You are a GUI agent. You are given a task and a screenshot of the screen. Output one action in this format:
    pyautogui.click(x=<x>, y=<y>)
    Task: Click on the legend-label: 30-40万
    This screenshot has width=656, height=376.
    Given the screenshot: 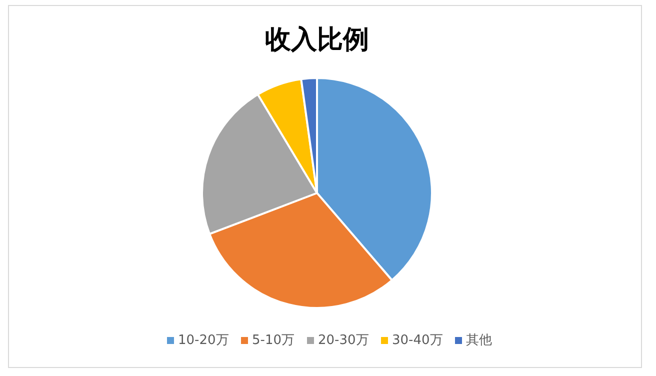 What is the action you would take?
    pyautogui.click(x=417, y=340)
    